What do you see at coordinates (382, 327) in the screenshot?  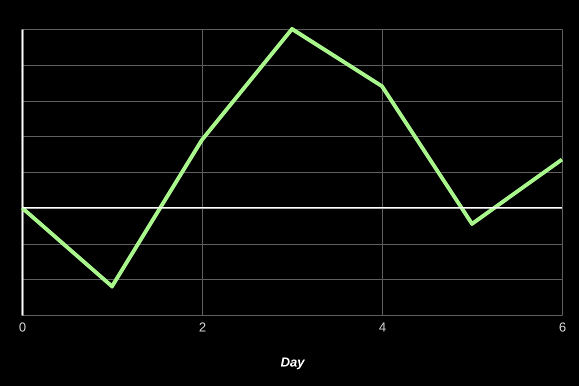 I see `x-tick-label: 4` at bounding box center [382, 327].